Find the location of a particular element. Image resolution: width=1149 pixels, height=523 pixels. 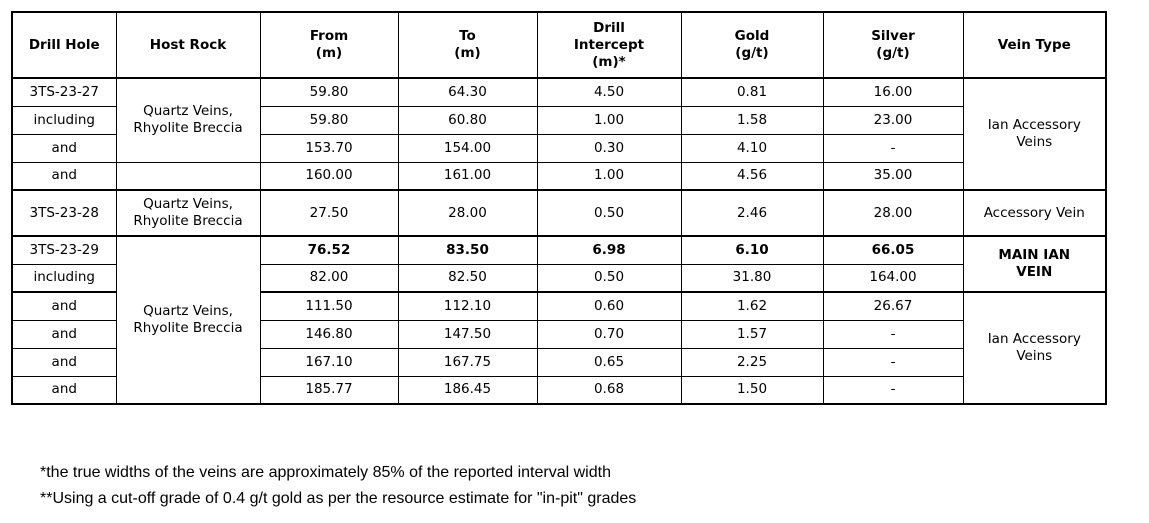

cell-to: 112.10 is located at coordinates (467, 306).